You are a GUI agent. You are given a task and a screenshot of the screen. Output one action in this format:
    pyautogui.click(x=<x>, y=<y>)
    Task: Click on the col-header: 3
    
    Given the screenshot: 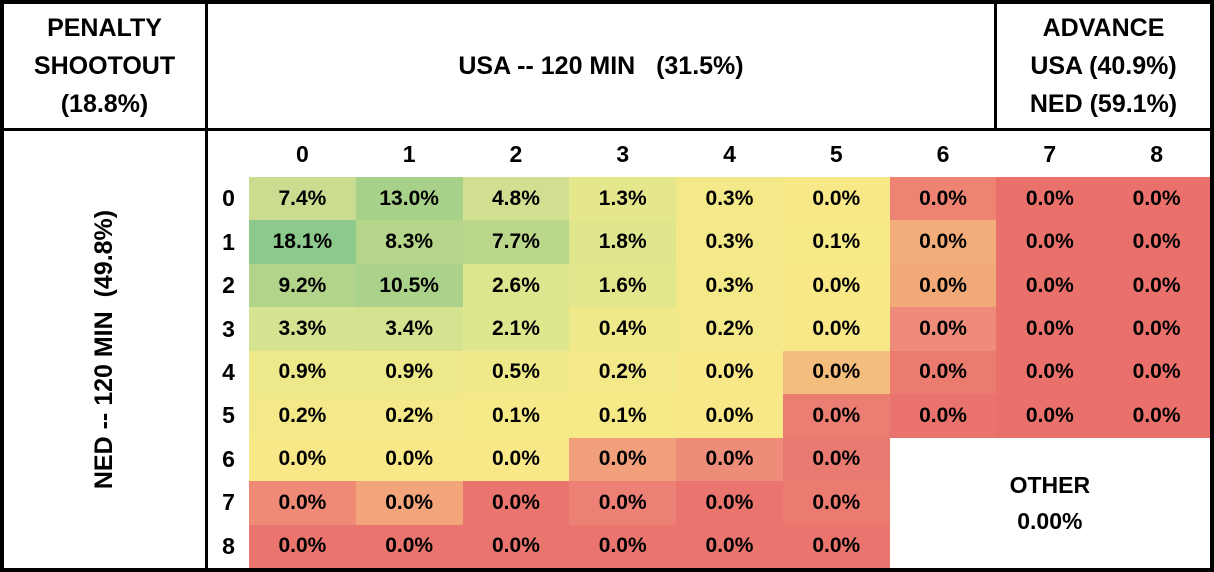 What is the action you would take?
    pyautogui.click(x=623, y=154)
    